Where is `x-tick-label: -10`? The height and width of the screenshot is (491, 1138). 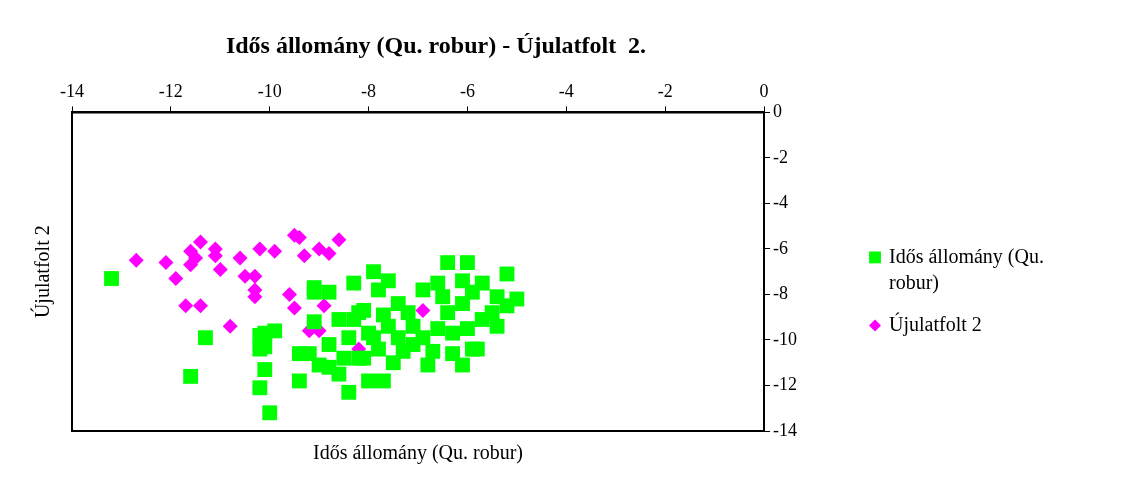
x-tick-label: -10 is located at coordinates (269, 91).